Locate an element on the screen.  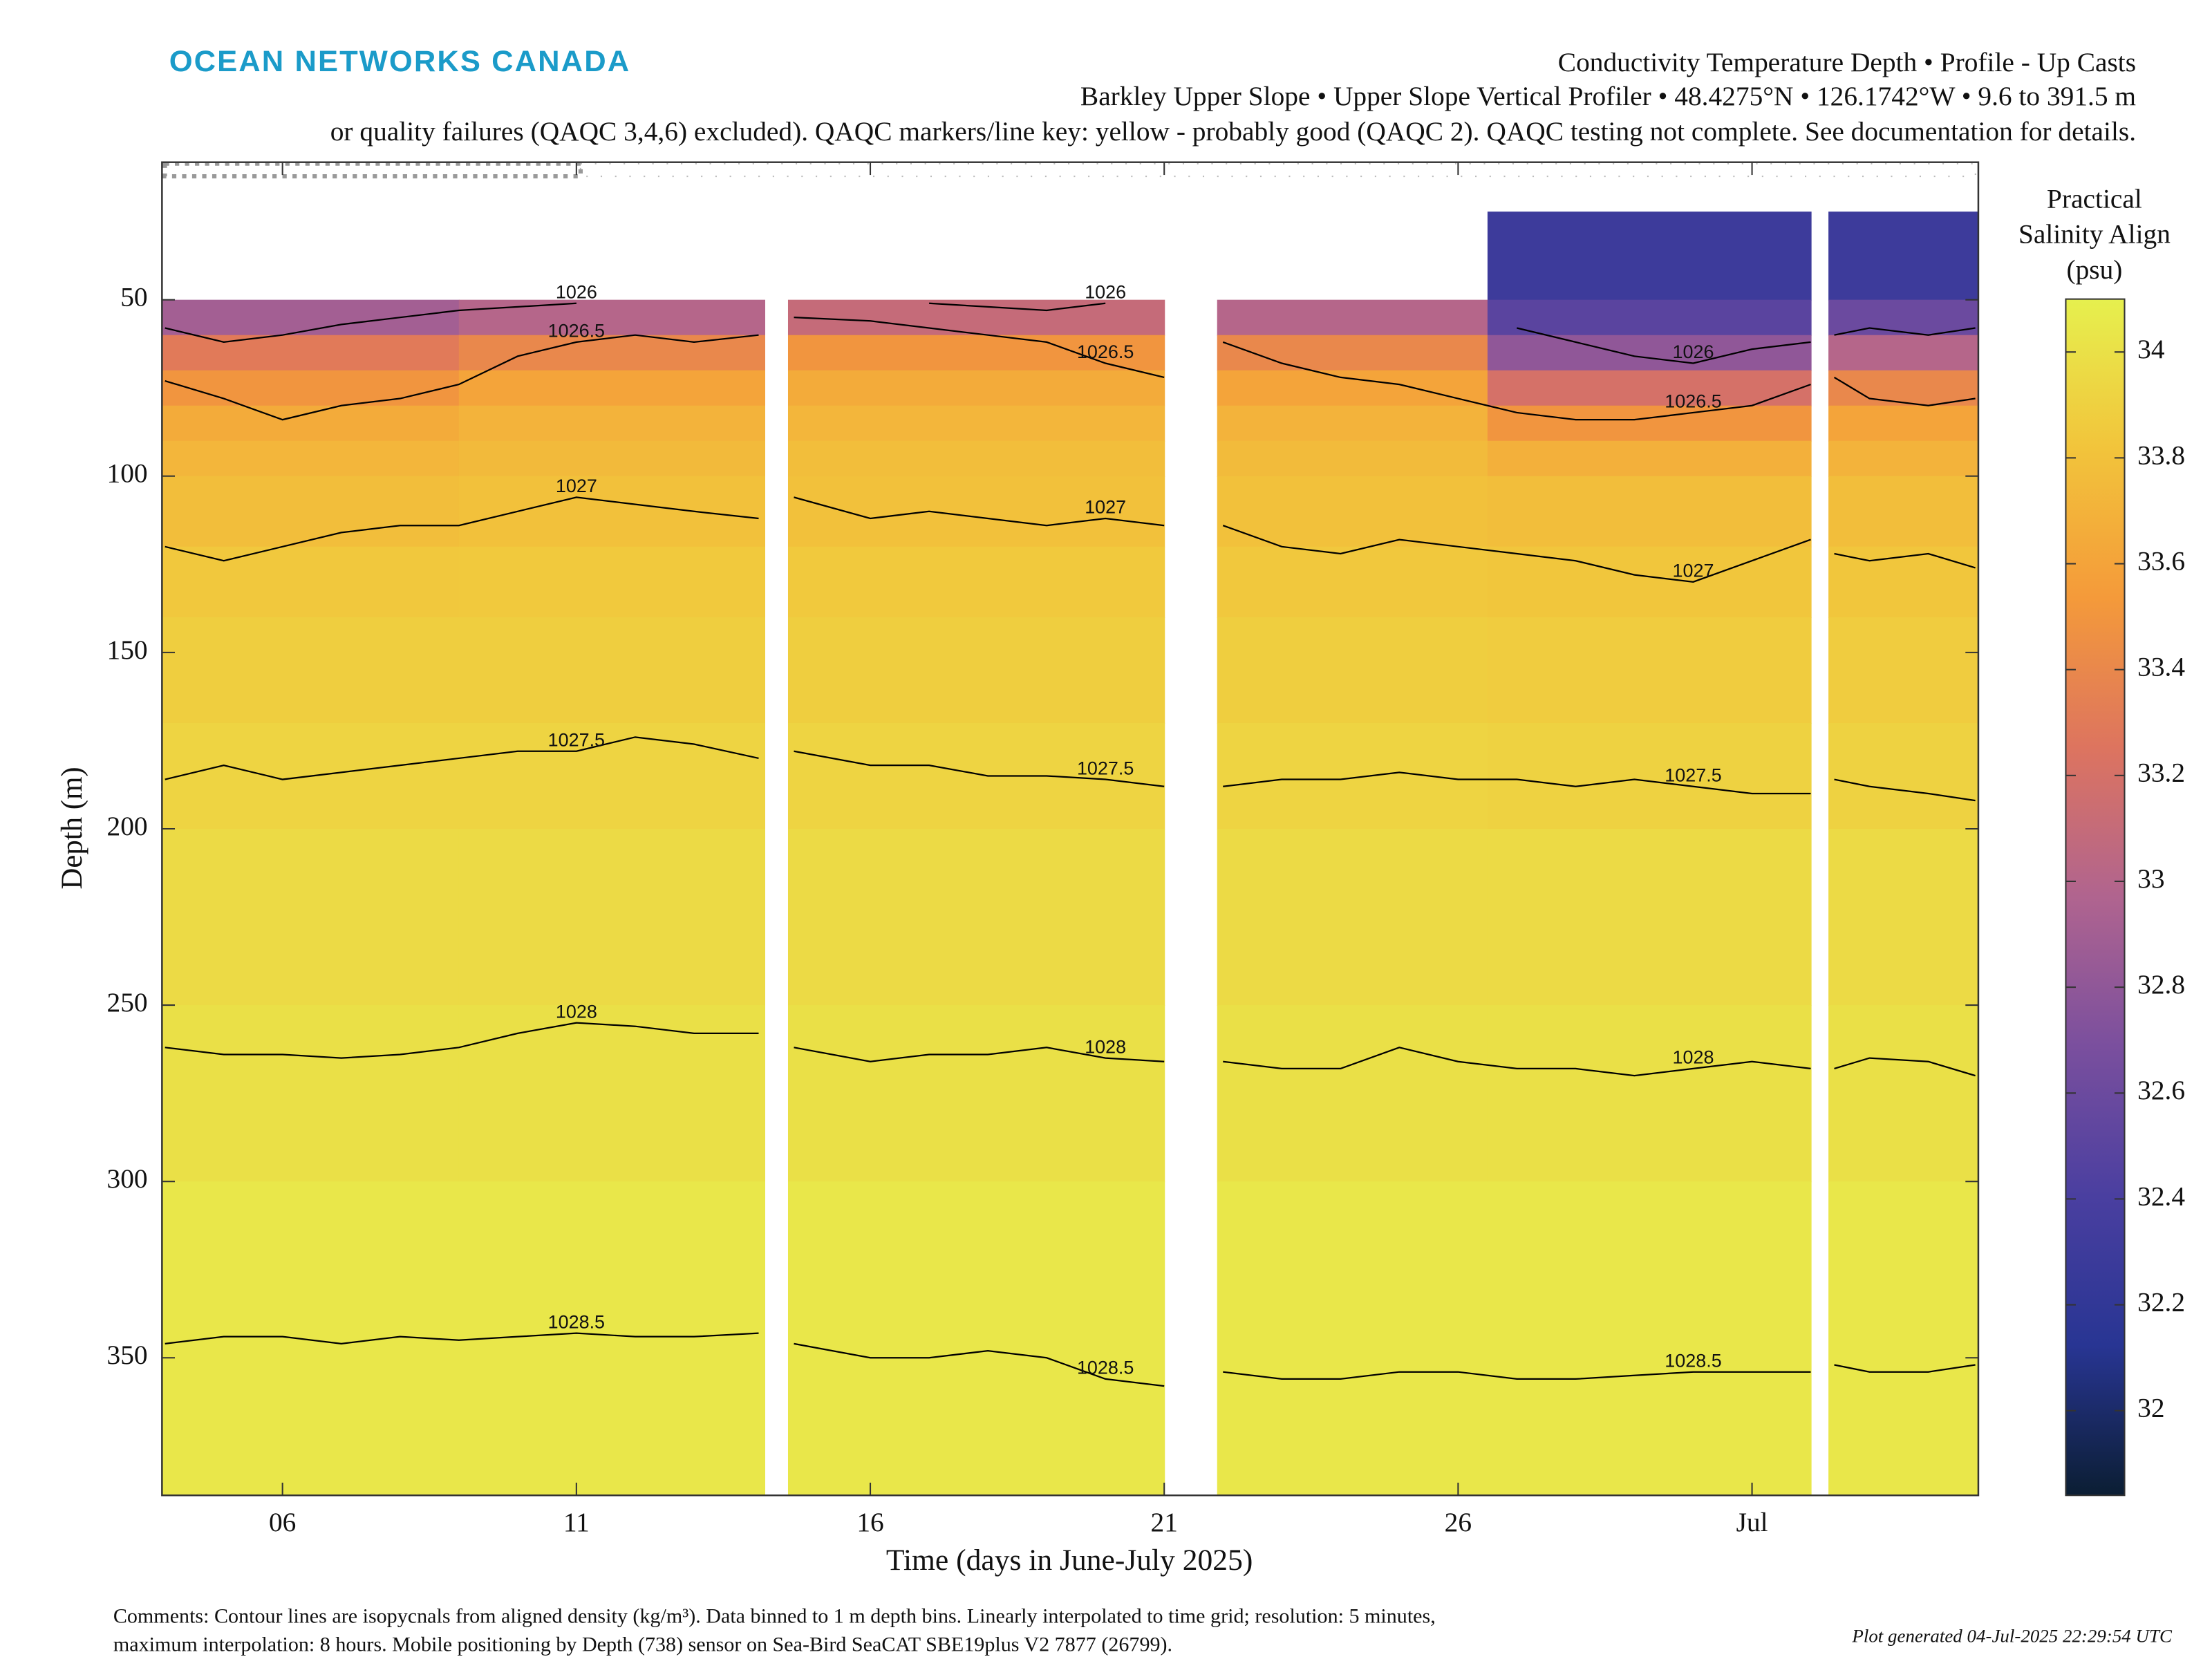
contour-label: 1026.5 is located at coordinates (1105, 351).